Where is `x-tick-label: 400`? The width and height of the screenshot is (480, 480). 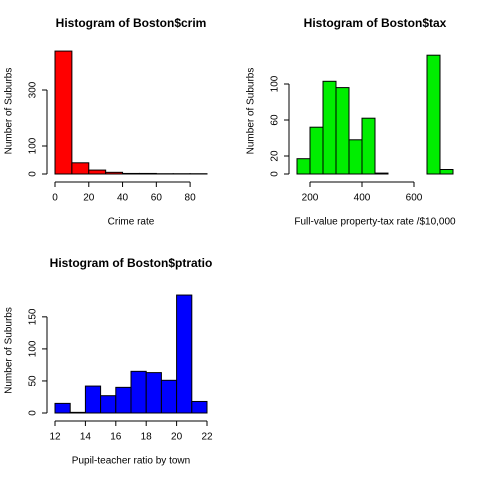
x-tick-label: 400 is located at coordinates (362, 198).